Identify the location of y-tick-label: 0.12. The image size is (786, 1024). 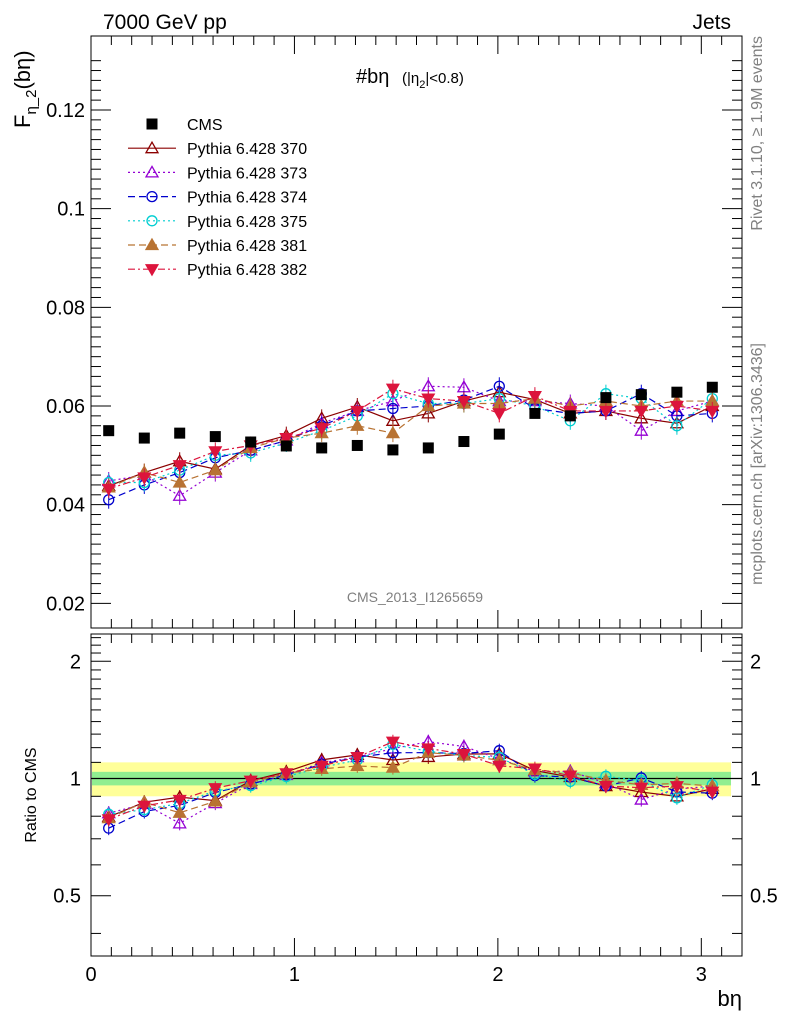
(65, 111).